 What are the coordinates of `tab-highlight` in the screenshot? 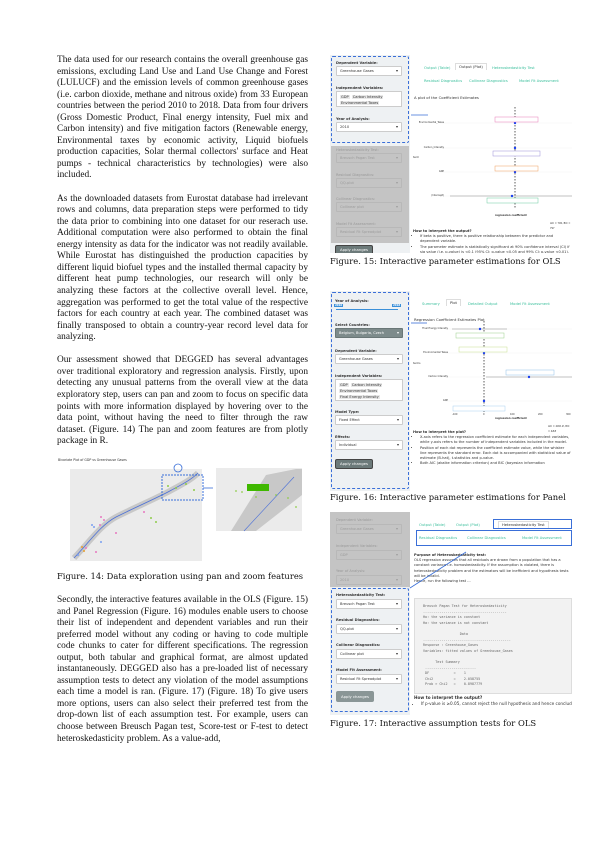 It's located at (532, 524).